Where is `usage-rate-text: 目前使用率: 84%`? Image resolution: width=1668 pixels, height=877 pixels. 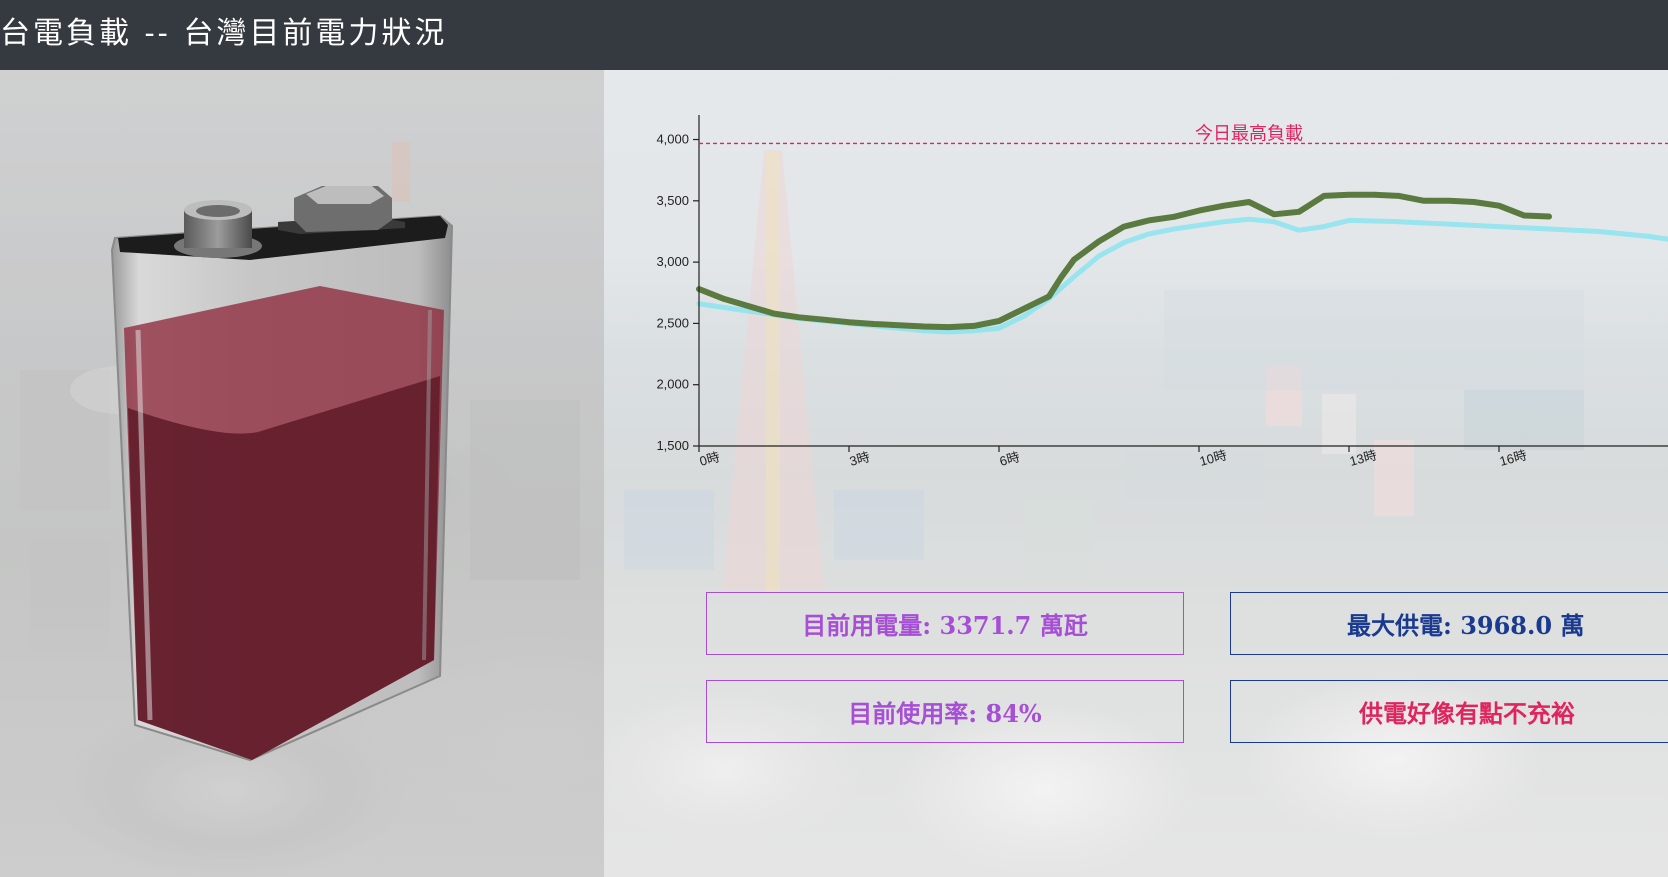 usage-rate-text: 目前使用率: 84% is located at coordinates (945, 713).